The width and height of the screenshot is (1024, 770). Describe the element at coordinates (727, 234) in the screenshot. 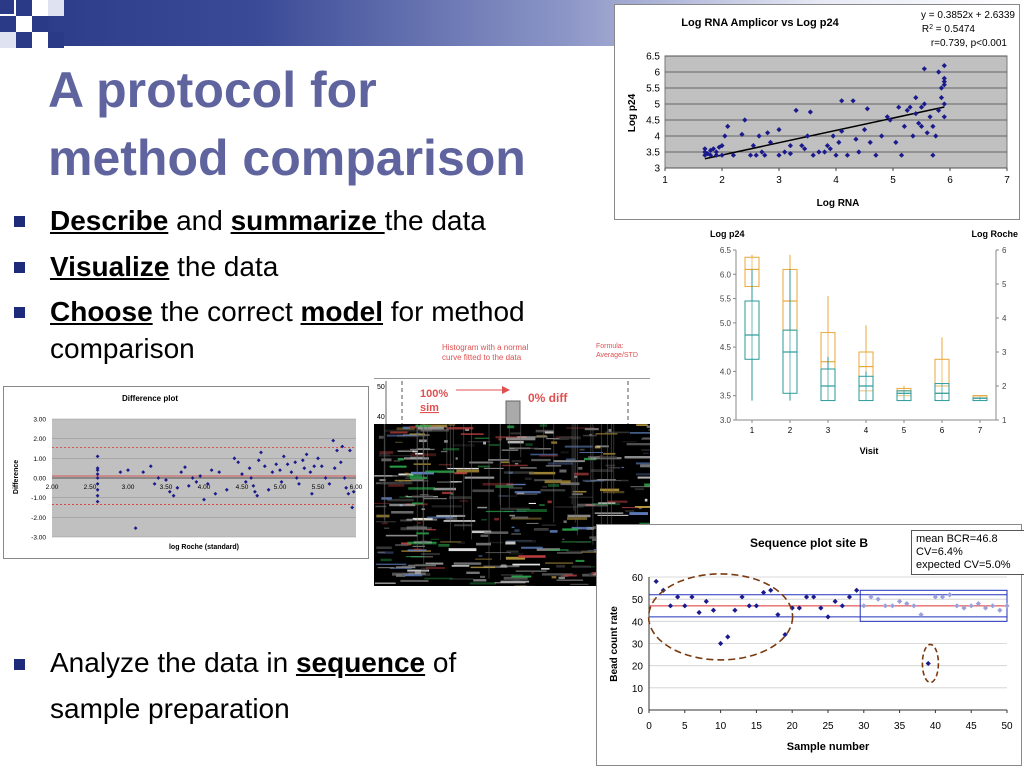

I see `left-axis-title: Log p24` at that location.